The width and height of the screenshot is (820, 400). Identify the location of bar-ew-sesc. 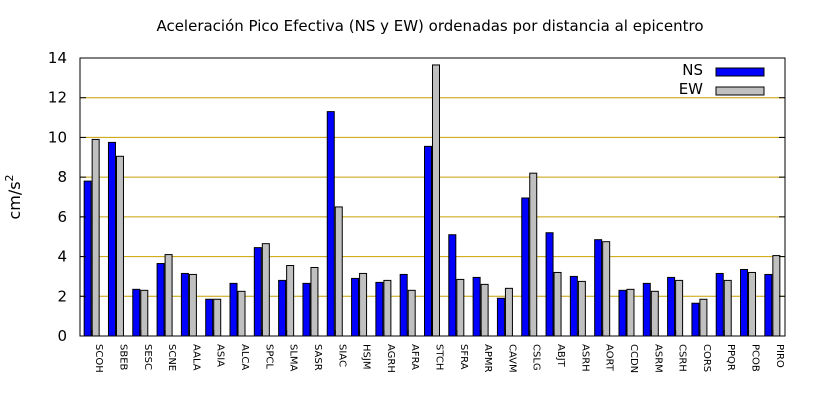
(144, 313).